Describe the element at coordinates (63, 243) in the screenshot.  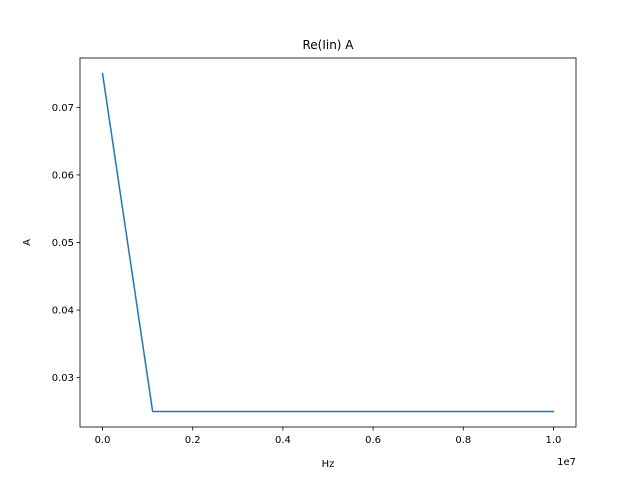
I see `y-tick-label: 0.05` at that location.